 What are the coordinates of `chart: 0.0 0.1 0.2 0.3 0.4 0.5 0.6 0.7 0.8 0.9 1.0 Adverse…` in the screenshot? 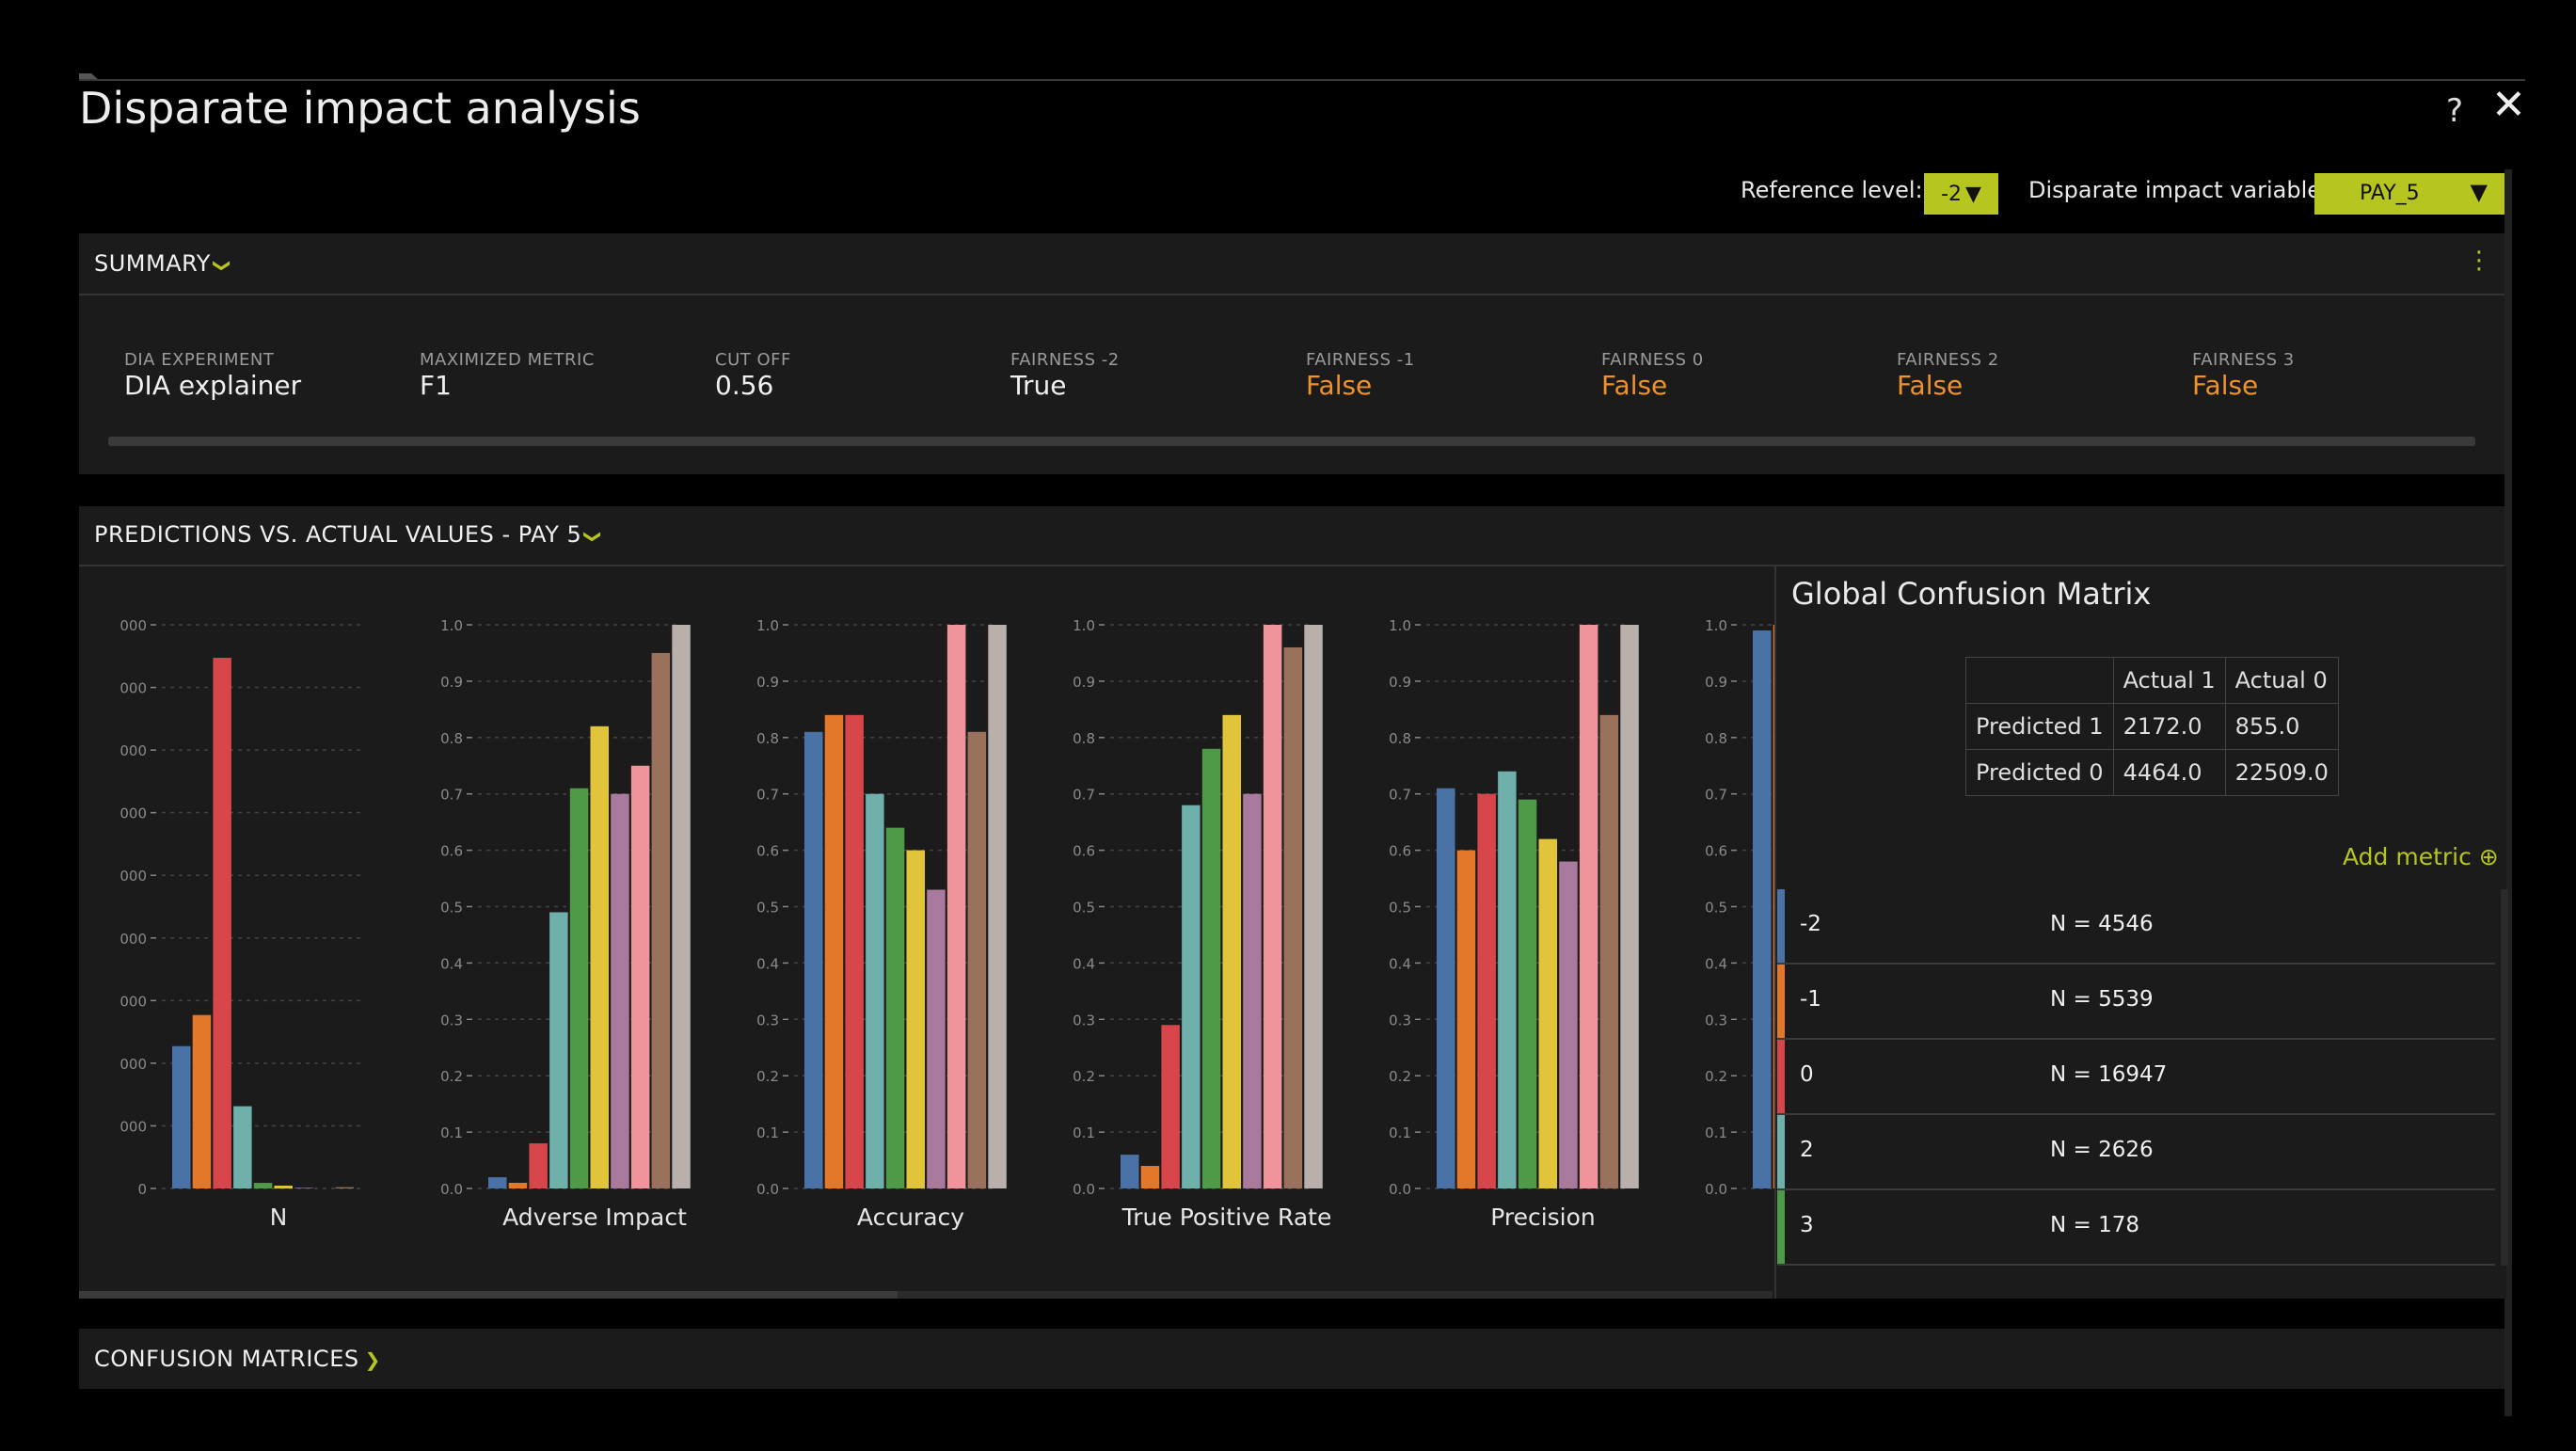 It's located at (565, 924).